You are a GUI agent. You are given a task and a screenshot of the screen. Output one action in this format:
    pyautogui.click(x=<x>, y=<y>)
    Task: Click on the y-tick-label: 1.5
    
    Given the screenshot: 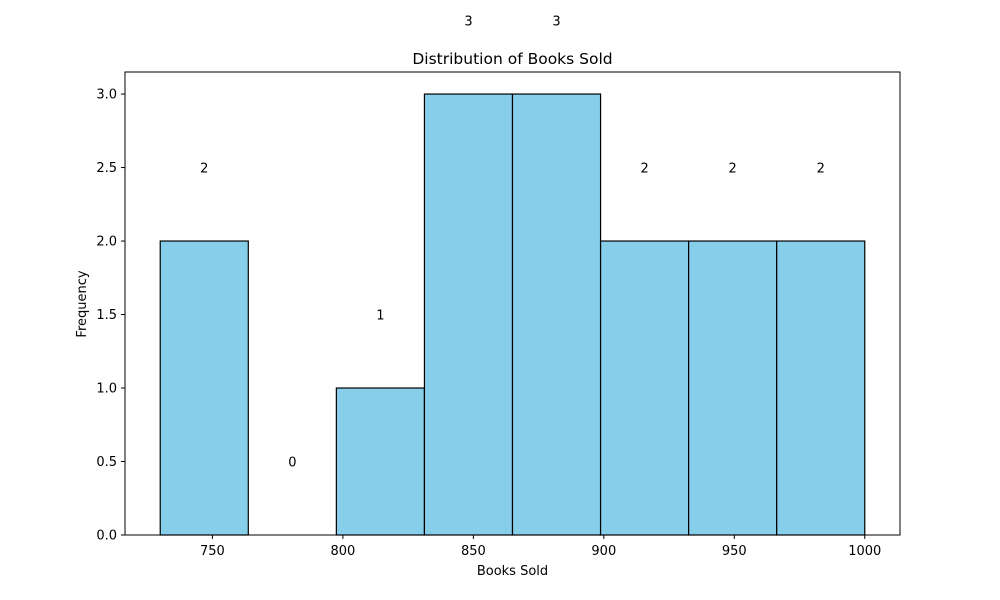 What is the action you would take?
    pyautogui.click(x=106, y=315)
    